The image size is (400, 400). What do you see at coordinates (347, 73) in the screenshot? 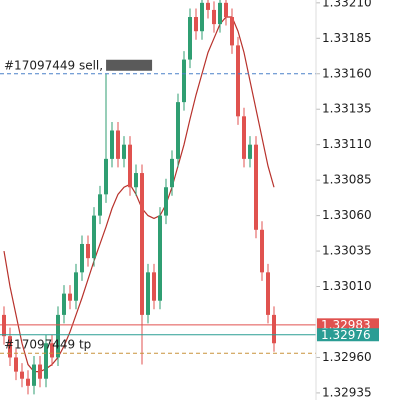
I see `y-tick-label: 1.33160` at bounding box center [347, 73].